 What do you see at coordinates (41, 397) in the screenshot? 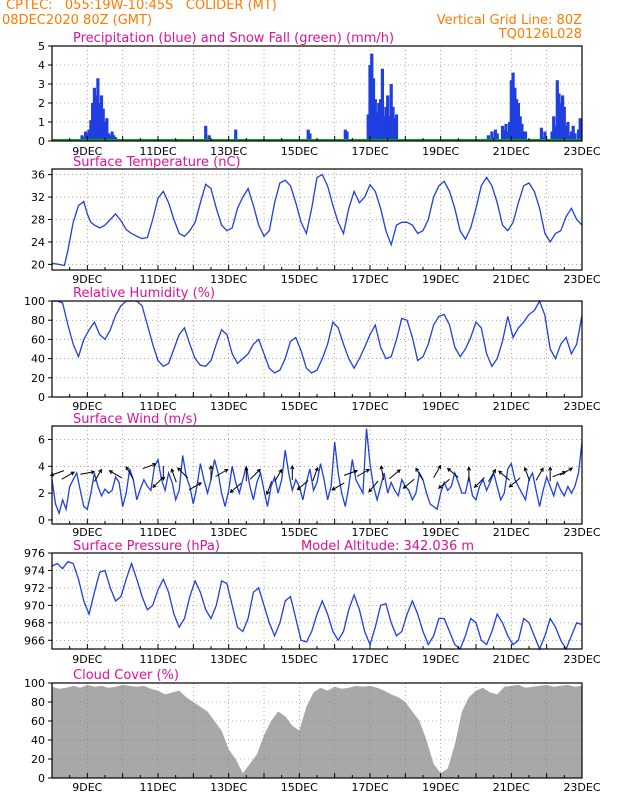
I see `rh-ytick-label: 0` at bounding box center [41, 397].